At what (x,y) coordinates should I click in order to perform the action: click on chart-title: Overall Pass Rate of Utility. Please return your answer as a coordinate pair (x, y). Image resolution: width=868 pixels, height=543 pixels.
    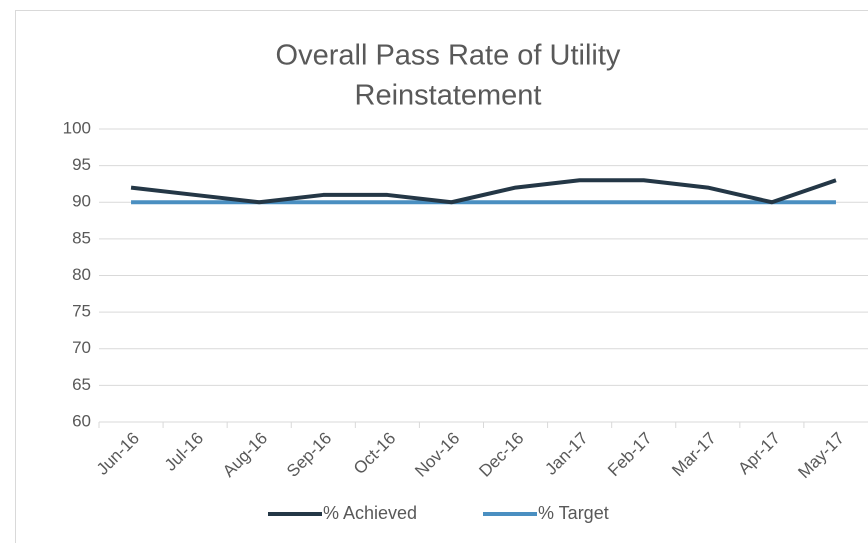
    Looking at the image, I should click on (448, 56).